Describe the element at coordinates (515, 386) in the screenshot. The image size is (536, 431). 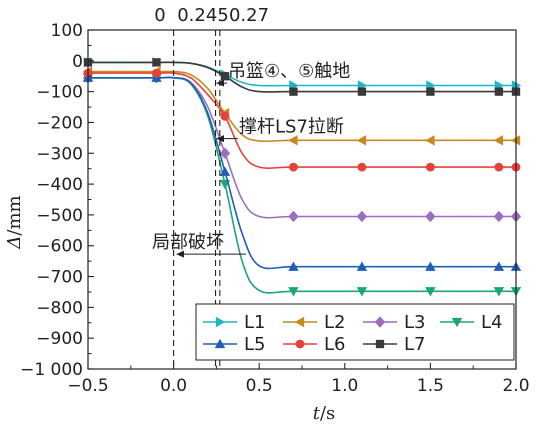
I see `x-tick-label: 2.0` at that location.